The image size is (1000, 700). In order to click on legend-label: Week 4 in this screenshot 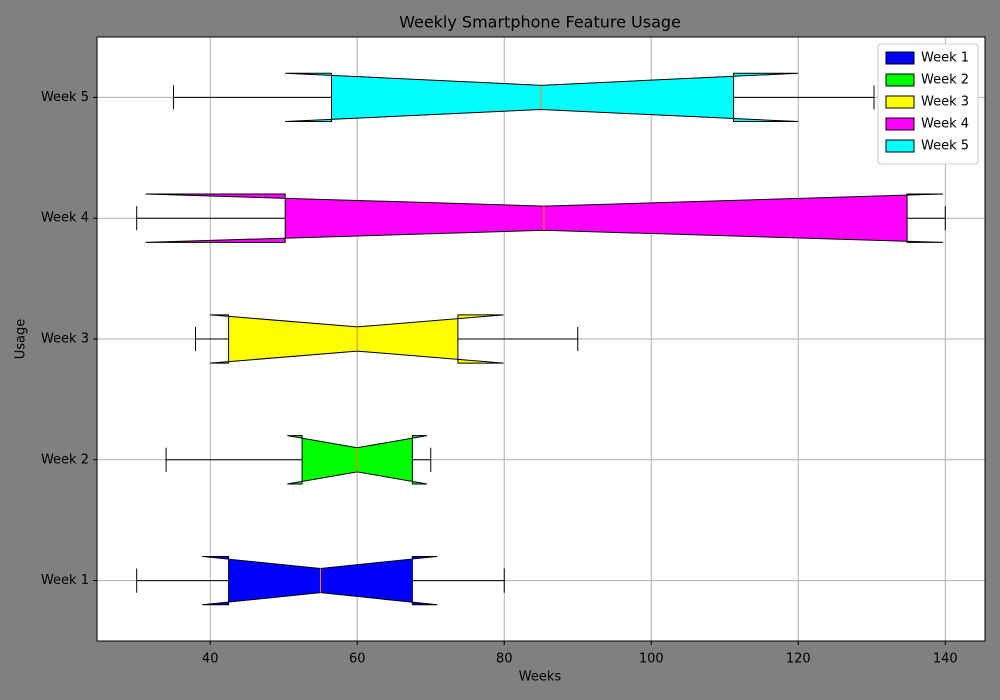, I will do `click(945, 124)`.